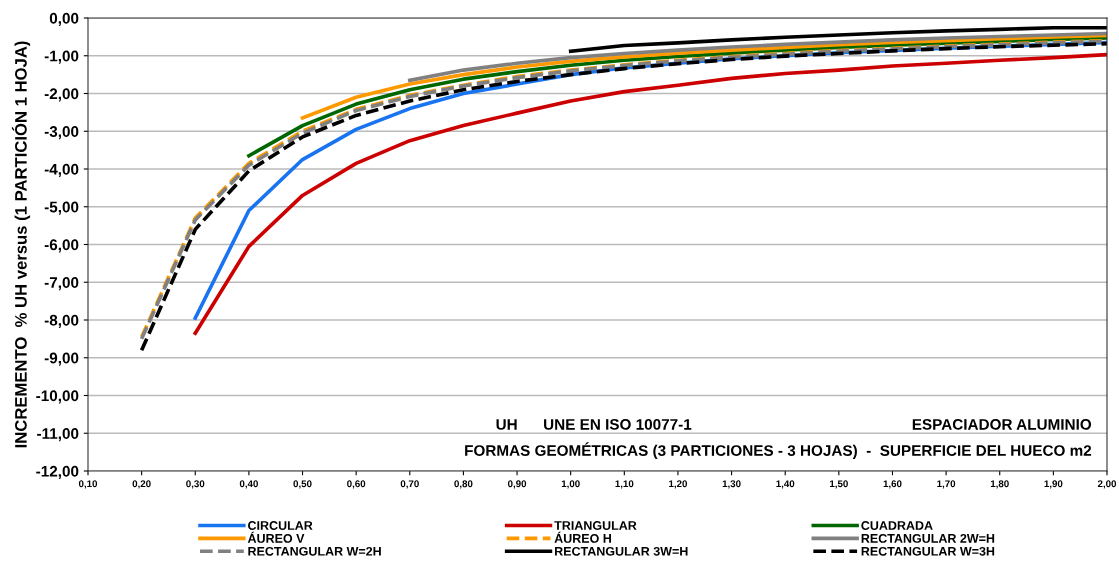 The height and width of the screenshot is (586, 1119). I want to click on x-tick-label: 1,20, so click(678, 484).